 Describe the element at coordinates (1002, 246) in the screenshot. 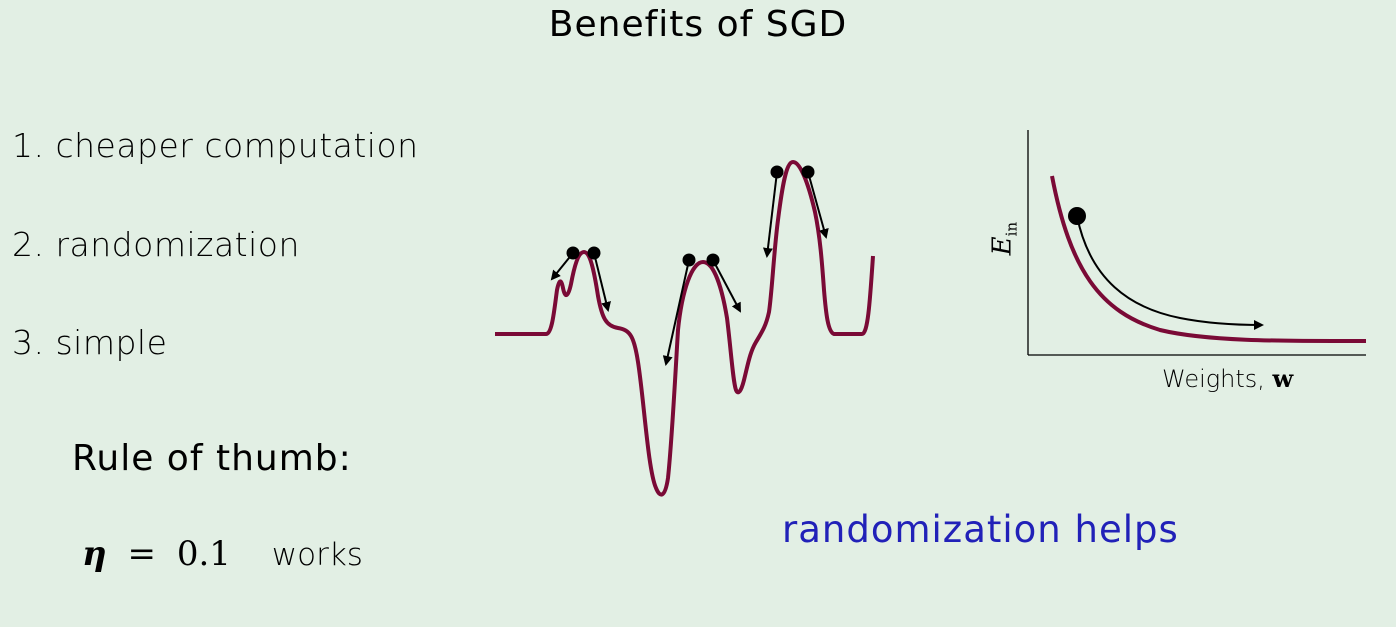

I see `y-axis-label-main: E` at that location.